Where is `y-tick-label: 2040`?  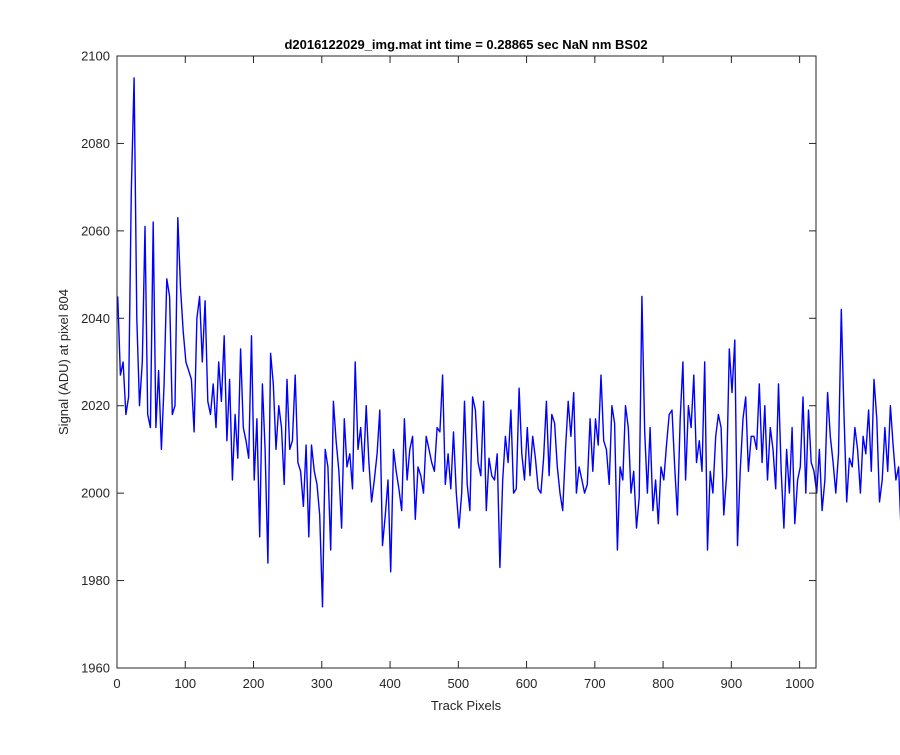
y-tick-label: 2040 is located at coordinates (95, 318).